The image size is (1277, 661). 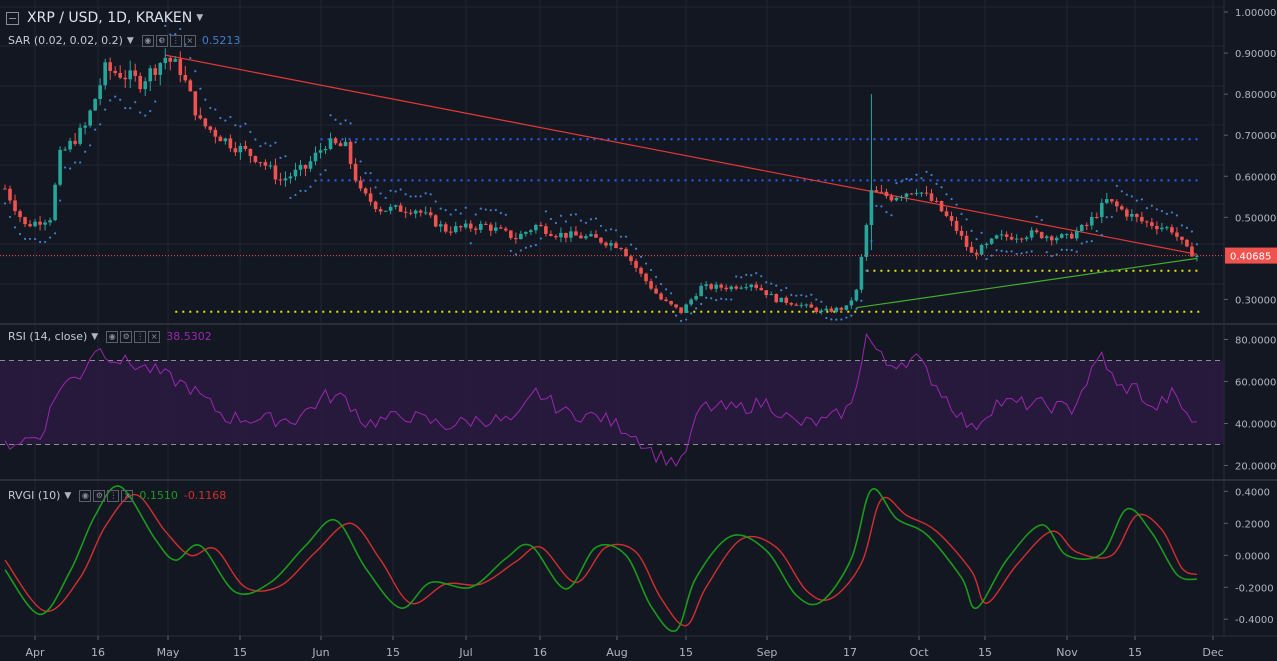 I want to click on price-tick-label: 0.80000, so click(x=1255, y=95).